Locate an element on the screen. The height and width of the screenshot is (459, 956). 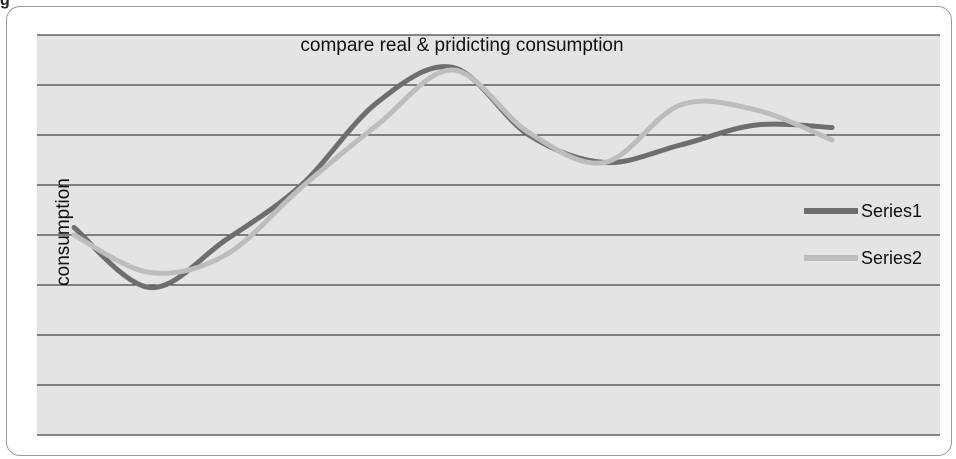
legend-label-series1: Series1 is located at coordinates (891, 211).